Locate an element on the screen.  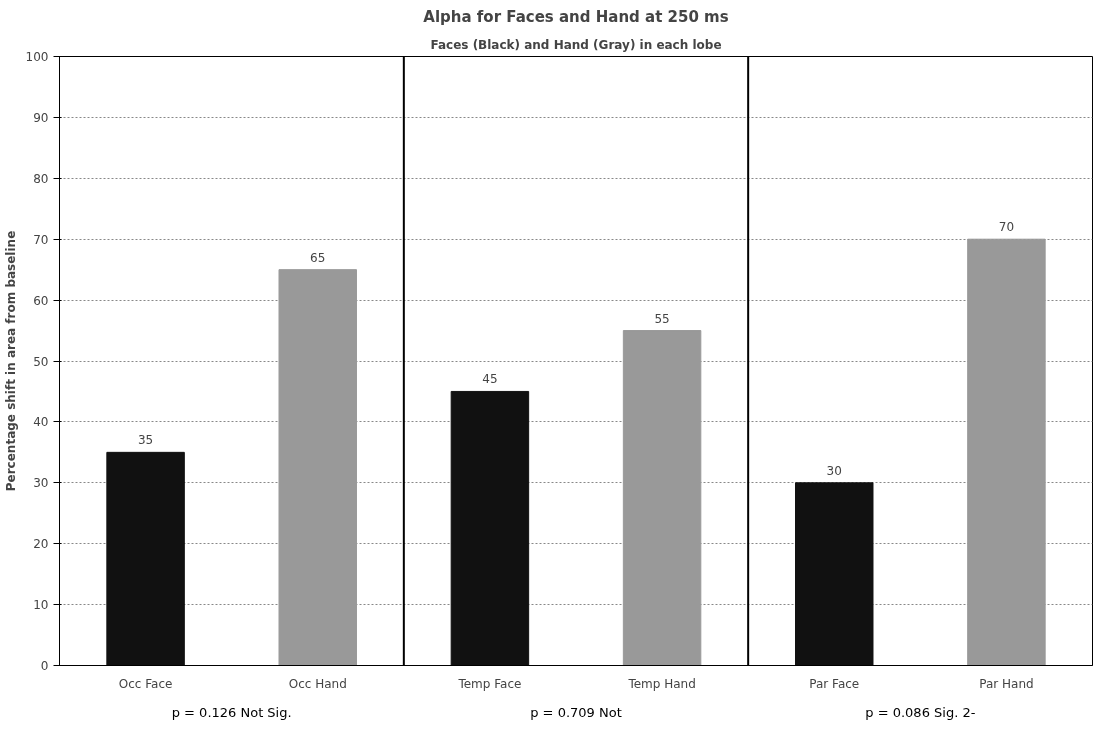
y-tick-label: 90 is located at coordinates (41, 117).